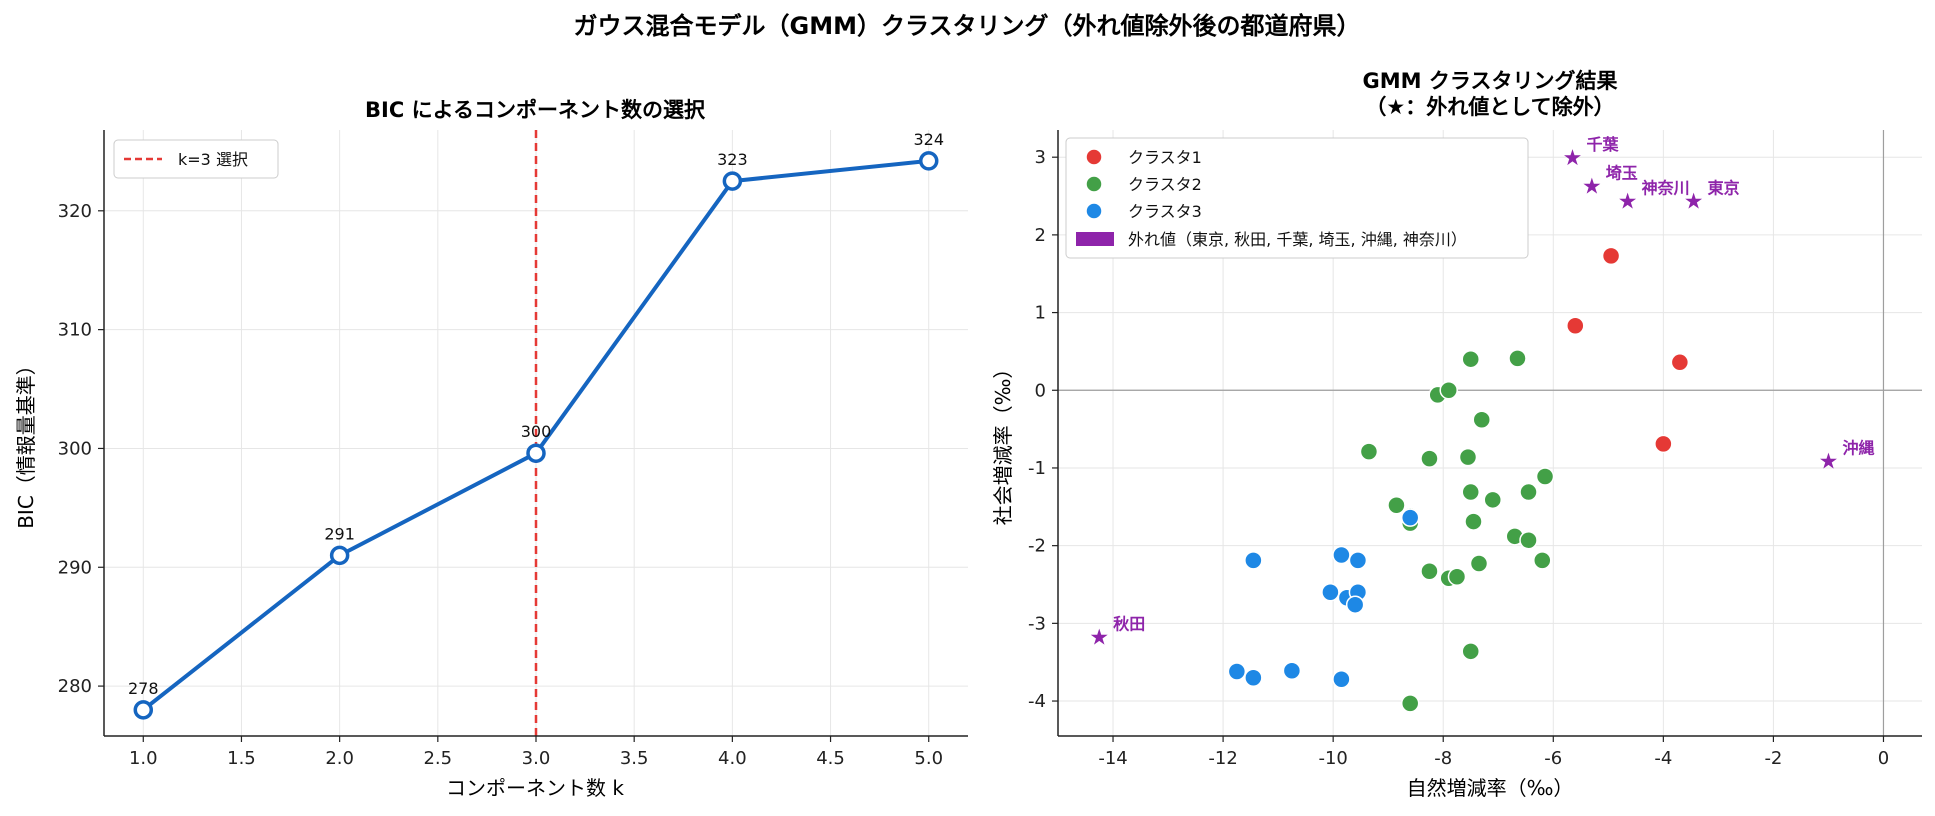  What do you see at coordinates (1297, 239) in the screenshot?
I see `gmm-legend-label-outliers: 外れ値（東京, 秋田, 千葉, 埼玉, 沖縄, 神奈川）` at bounding box center [1297, 239].